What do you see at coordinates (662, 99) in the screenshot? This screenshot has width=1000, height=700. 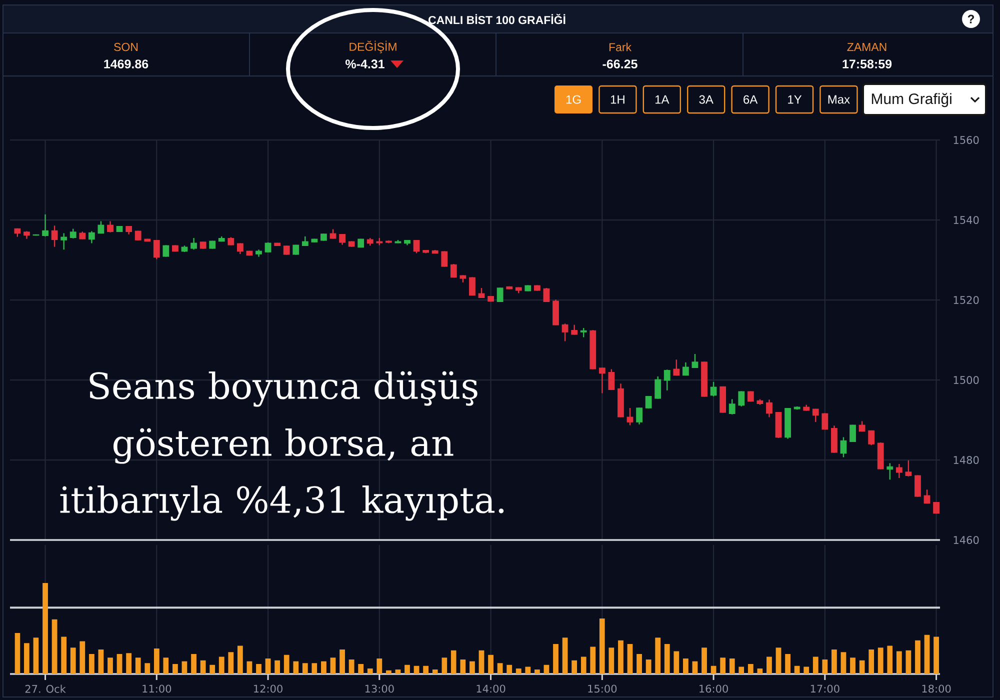 I see `text: 1A` at bounding box center [662, 99].